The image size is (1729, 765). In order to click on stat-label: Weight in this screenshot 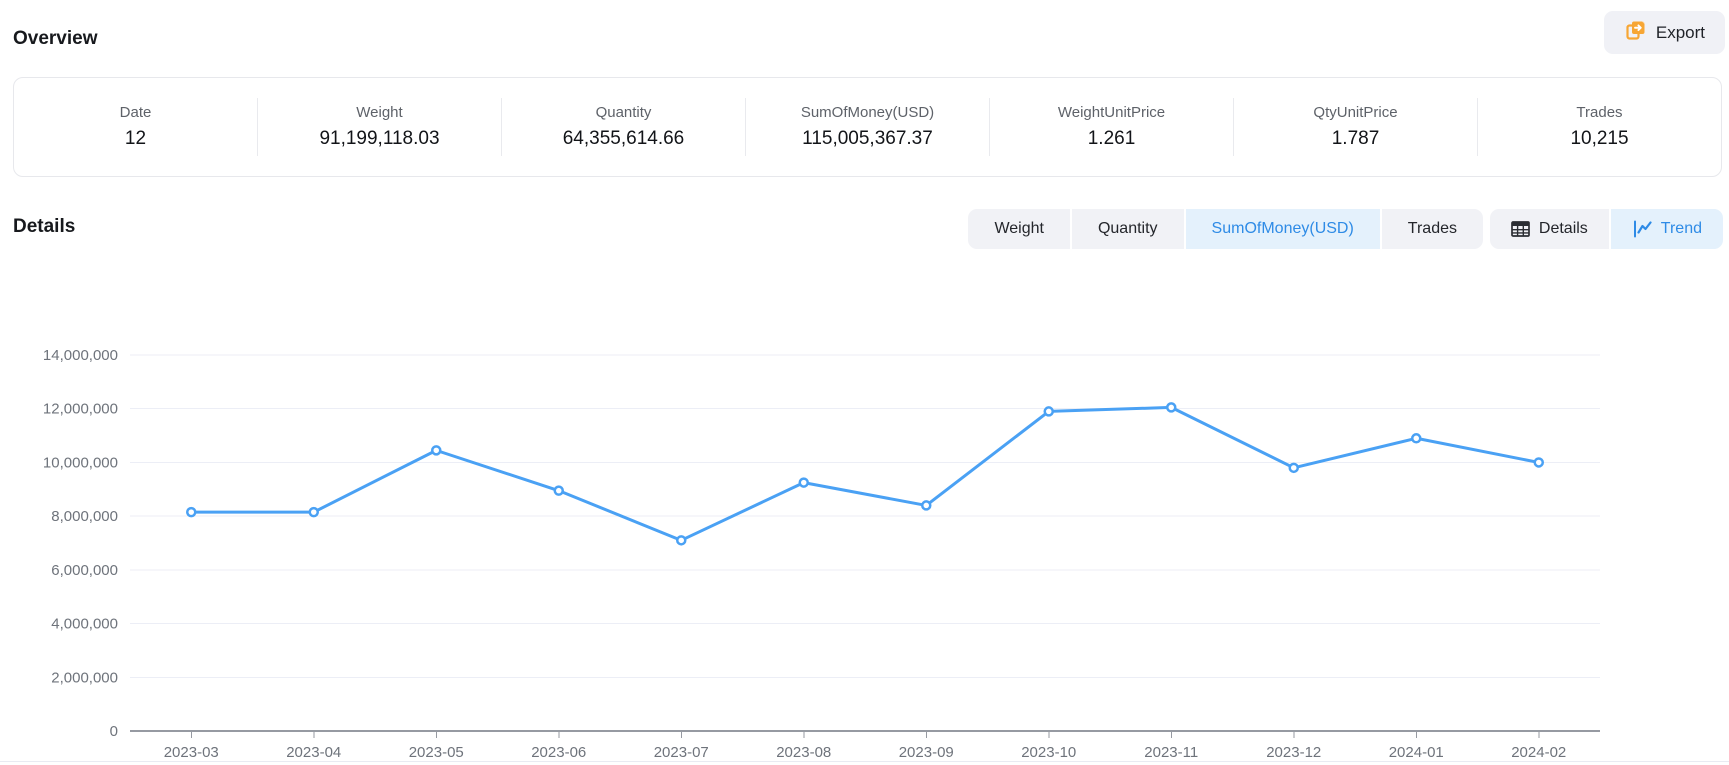, I will do `click(379, 112)`.